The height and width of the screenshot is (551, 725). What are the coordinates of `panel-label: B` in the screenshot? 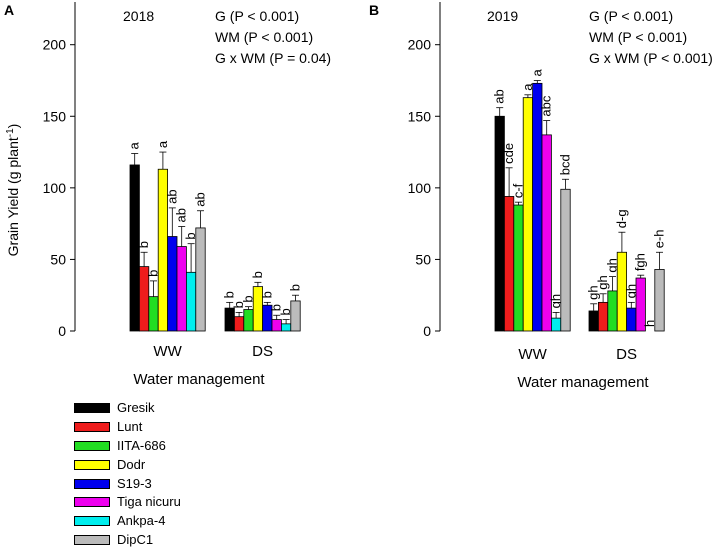 It's located at (374, 10).